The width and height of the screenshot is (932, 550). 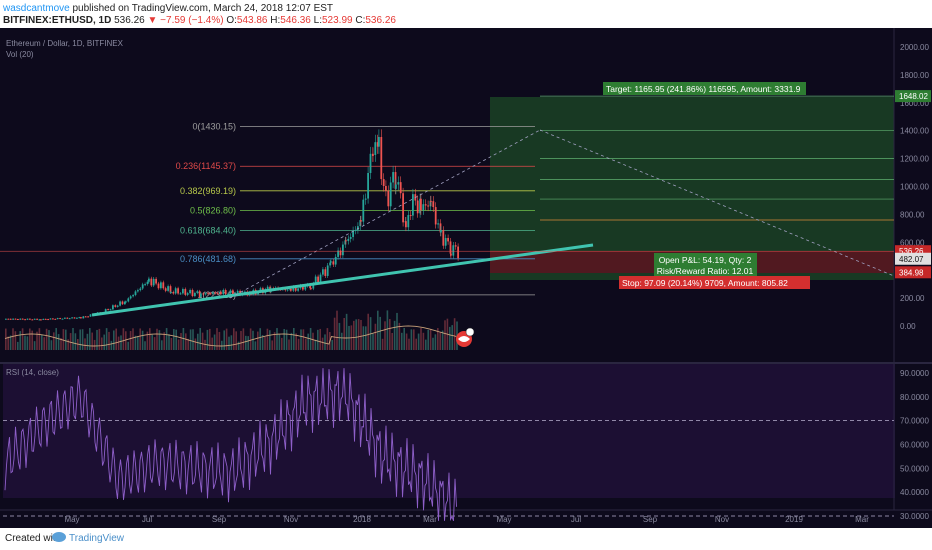 What do you see at coordinates (275, 20) in the screenshot?
I see `high-label: H:` at bounding box center [275, 20].